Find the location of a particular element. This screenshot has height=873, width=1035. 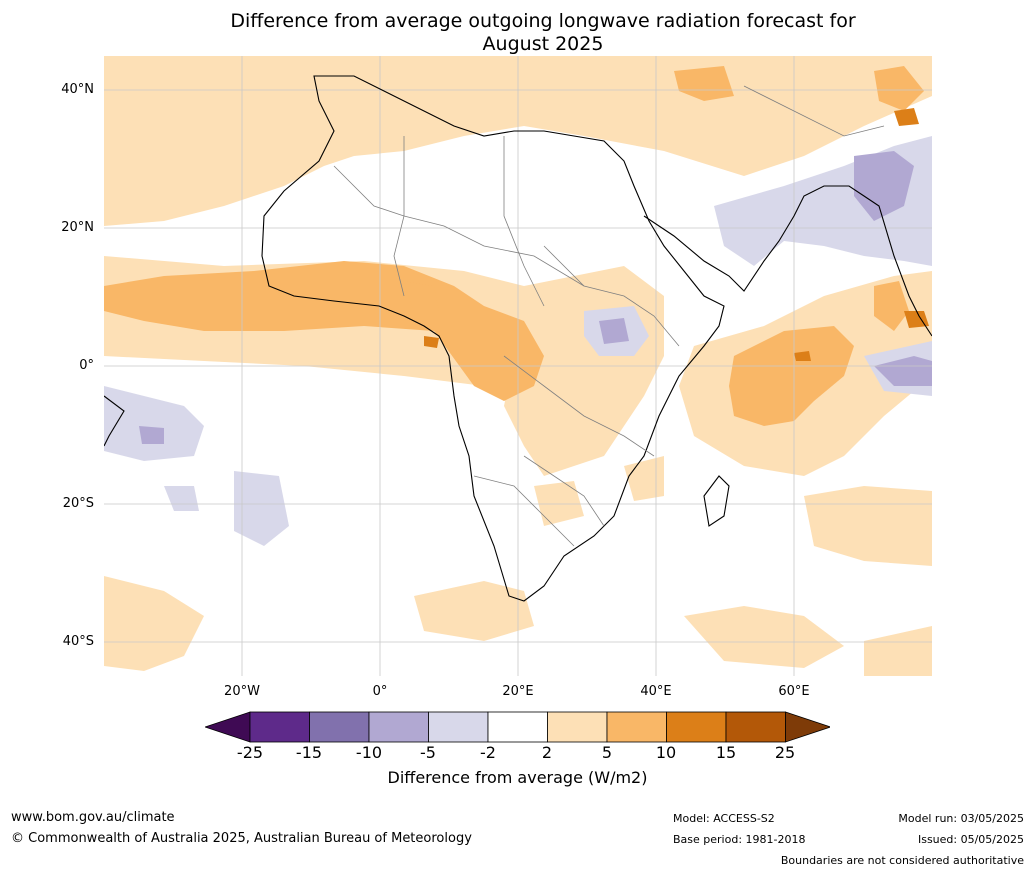

colorbar is located at coordinates (517, 727).